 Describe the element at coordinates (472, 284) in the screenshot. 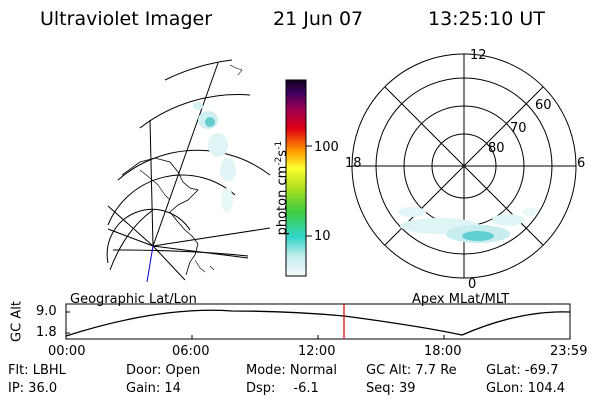

I see `mlt-label-0: 0` at that location.